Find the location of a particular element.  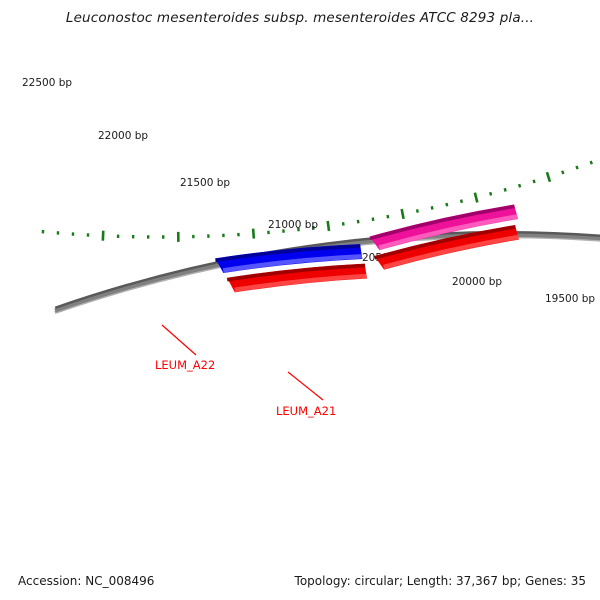

feature-label-LEUM_A21: LEUM_A21 is located at coordinates (306, 411).